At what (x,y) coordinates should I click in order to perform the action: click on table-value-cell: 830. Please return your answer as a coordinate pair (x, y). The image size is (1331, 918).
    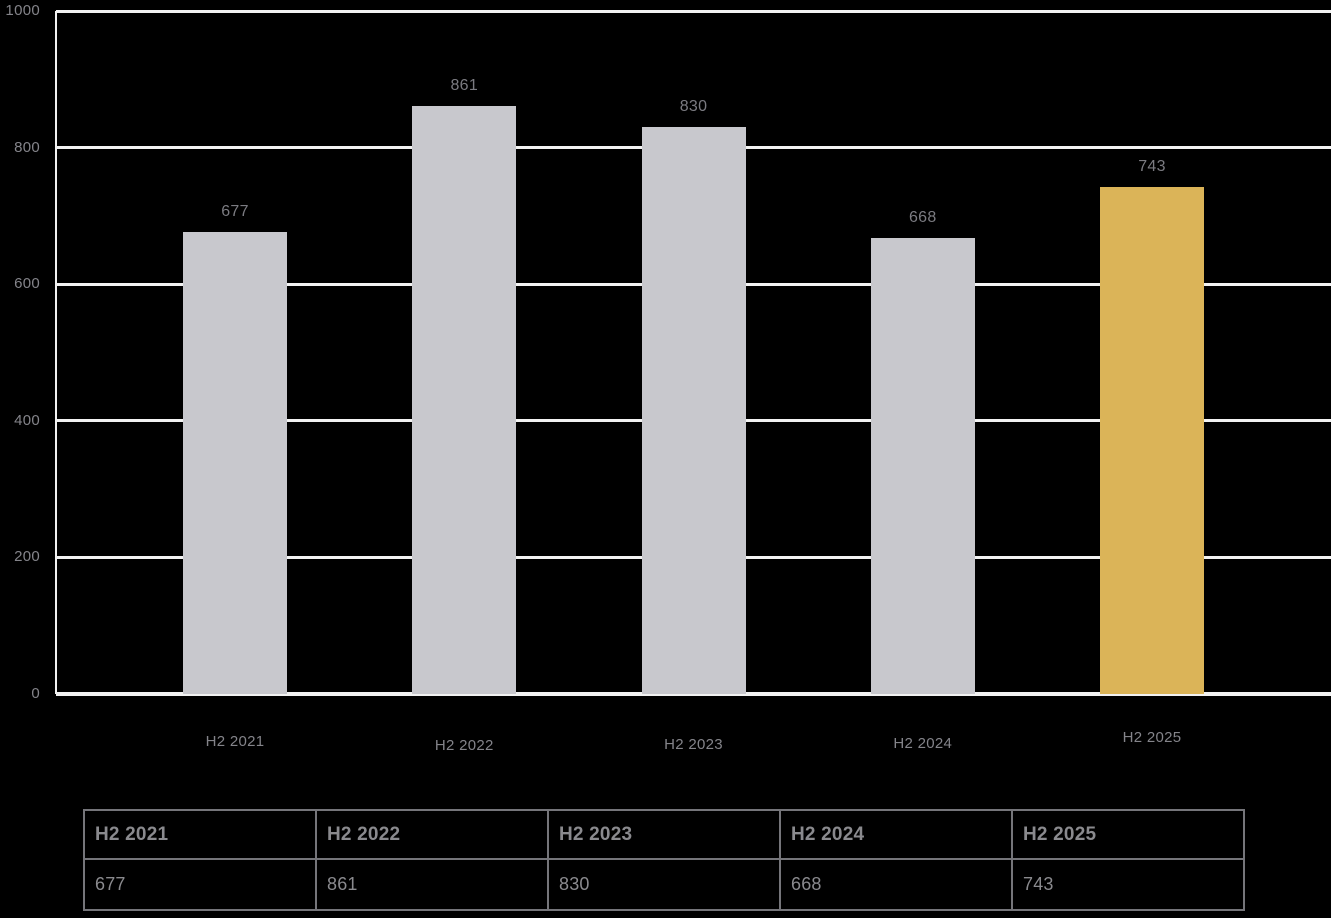
    Looking at the image, I should click on (664, 884).